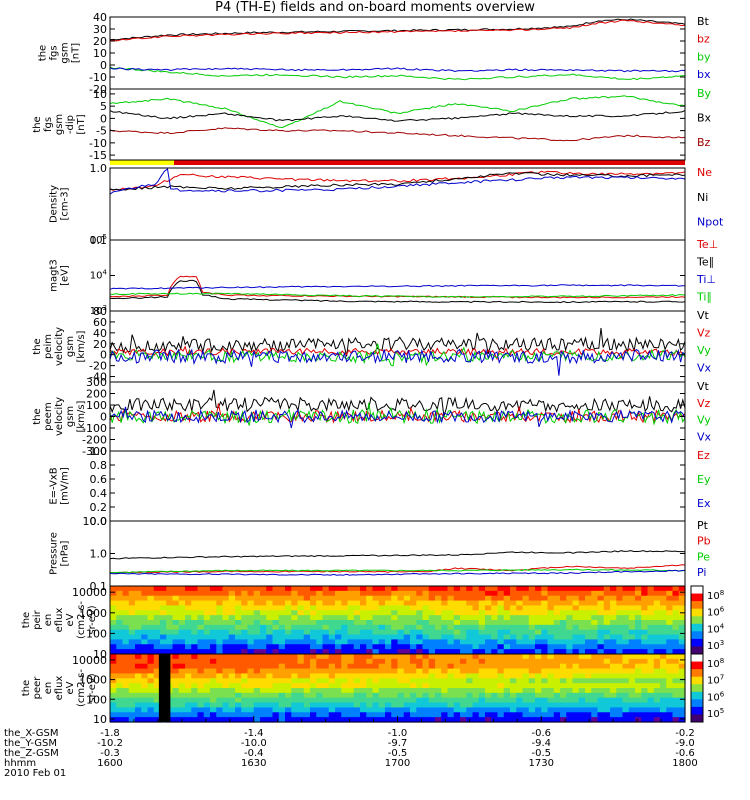 This screenshot has width=750, height=800. Describe the element at coordinates (81, 416) in the screenshot. I see `y-axis-label: [km/s]` at that location.